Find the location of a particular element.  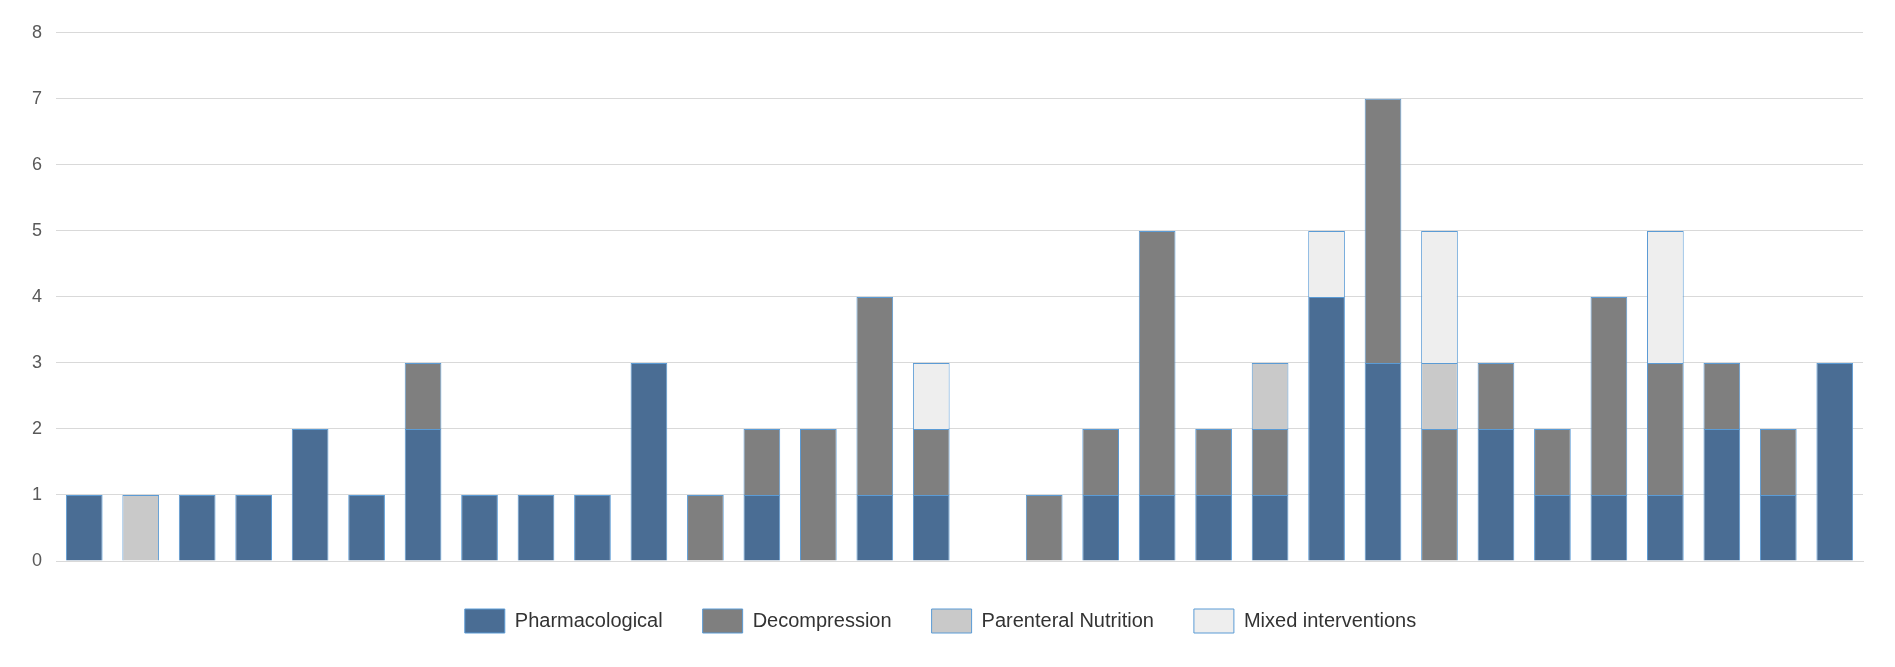

y-tick-label: 5 is located at coordinates (37, 229).